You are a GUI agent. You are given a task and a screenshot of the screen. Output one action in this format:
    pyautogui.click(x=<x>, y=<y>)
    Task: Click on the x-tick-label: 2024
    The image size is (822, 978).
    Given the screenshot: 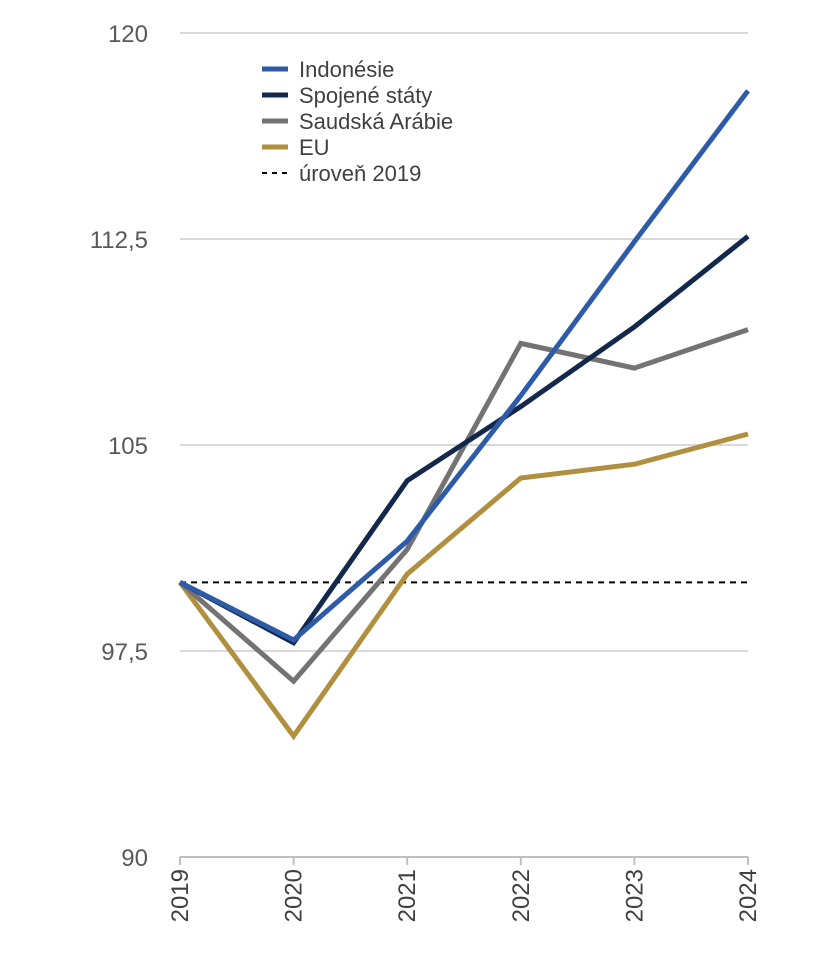 What is the action you would take?
    pyautogui.click(x=748, y=895)
    